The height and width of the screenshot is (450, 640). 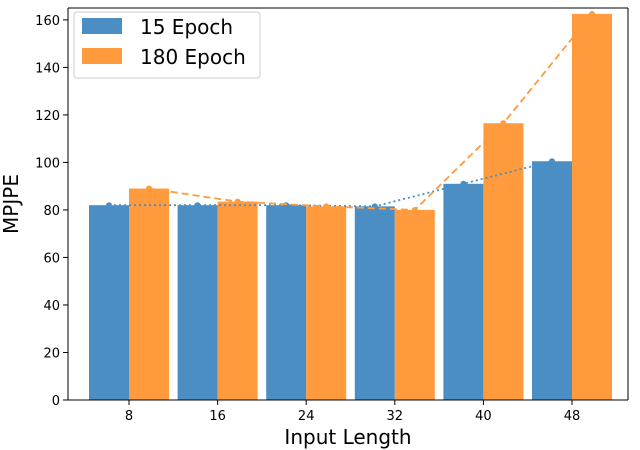 I want to click on y-tick-label-120: 120, so click(x=47, y=116).